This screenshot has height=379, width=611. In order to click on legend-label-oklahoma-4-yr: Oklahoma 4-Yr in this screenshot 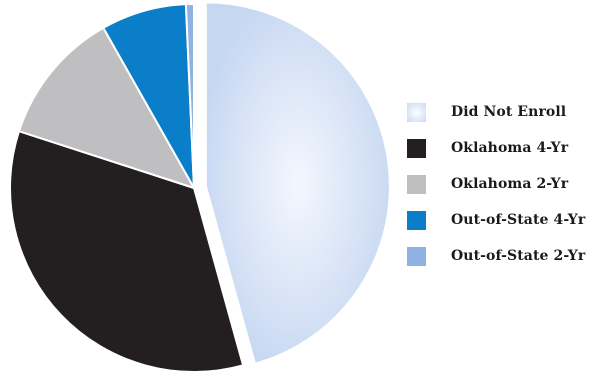, I will do `click(510, 148)`.